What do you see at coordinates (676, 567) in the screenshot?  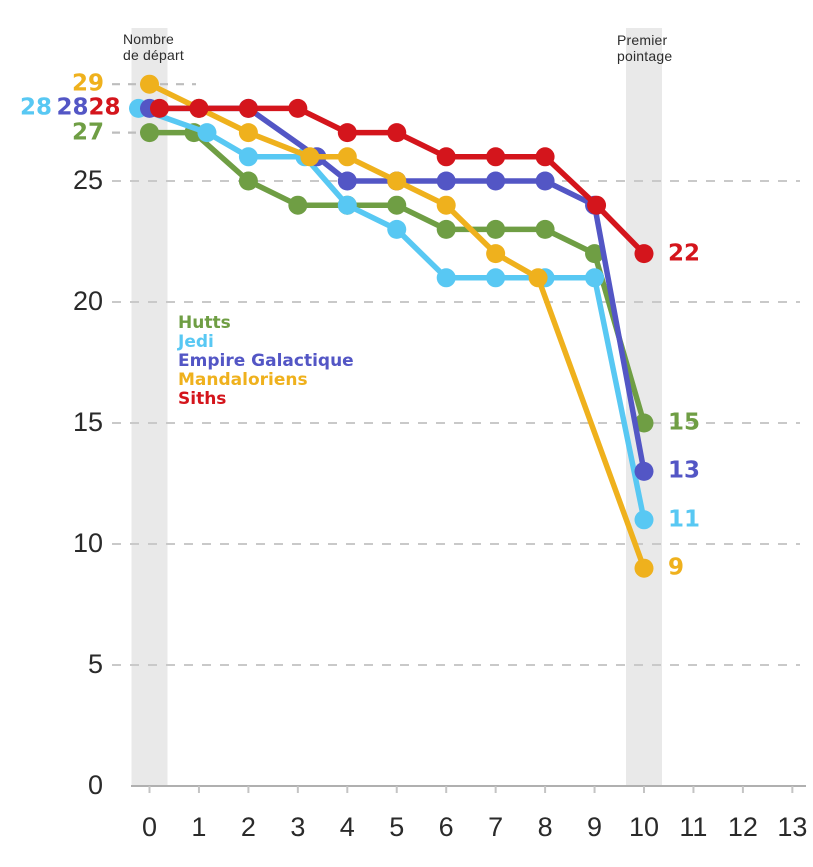 I see `end-value-label-mandaloriens: 9` at bounding box center [676, 567].